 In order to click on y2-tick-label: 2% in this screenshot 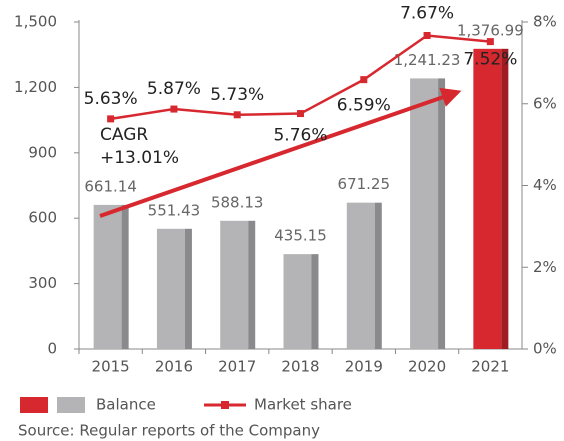, I will do `click(545, 267)`.